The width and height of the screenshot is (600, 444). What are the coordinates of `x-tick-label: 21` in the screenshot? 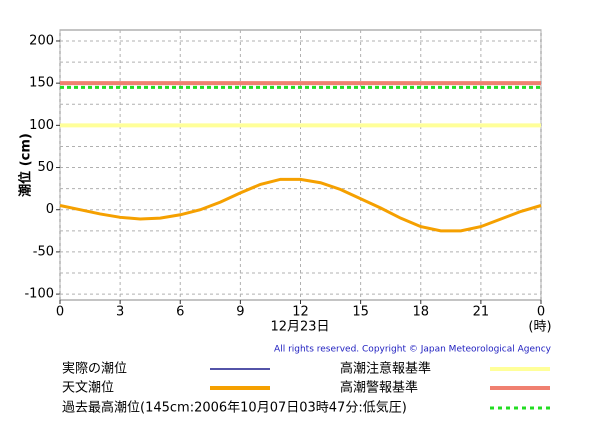 It's located at (481, 312).